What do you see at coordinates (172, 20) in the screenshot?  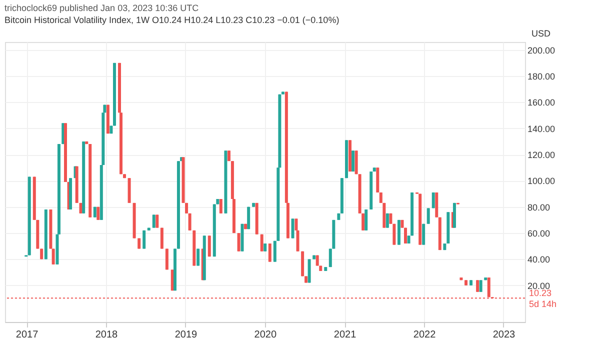 I see `chart-subtitle: Bitcoin Historical Volatility Index, 1W O10.24 H10.24 L10.23 C10.23 −0.01 (−0.10%)` at bounding box center [172, 20].